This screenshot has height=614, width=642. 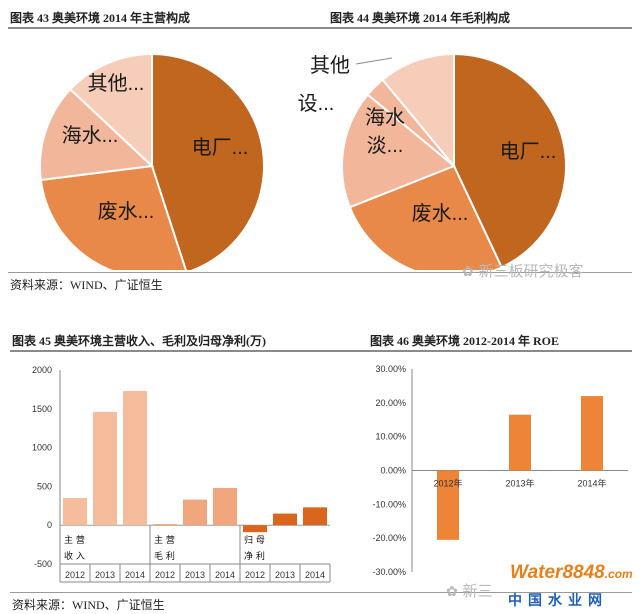 I want to click on fig45-xtick-0-2: 2014, so click(x=135, y=575).